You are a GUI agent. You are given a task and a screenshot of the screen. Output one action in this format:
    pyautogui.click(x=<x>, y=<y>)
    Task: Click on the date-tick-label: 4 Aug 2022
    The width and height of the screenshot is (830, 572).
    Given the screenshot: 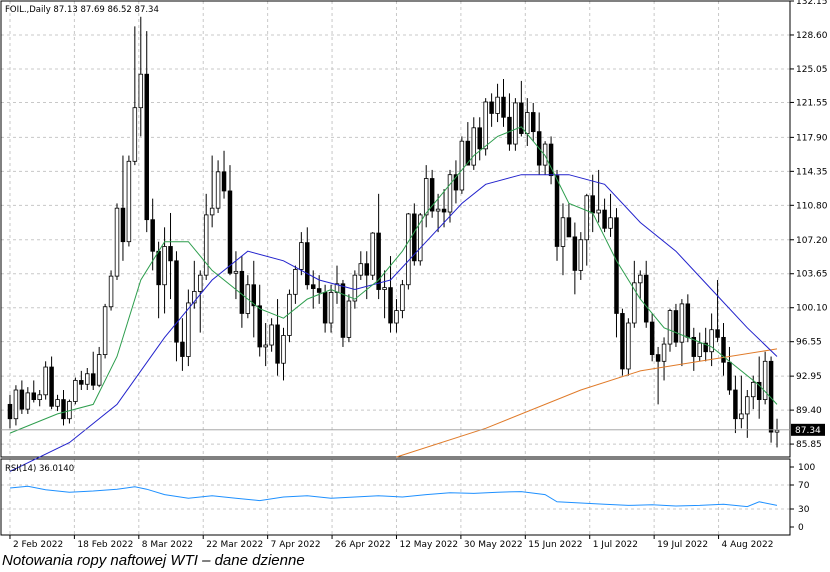 What is the action you would take?
    pyautogui.click(x=748, y=545)
    